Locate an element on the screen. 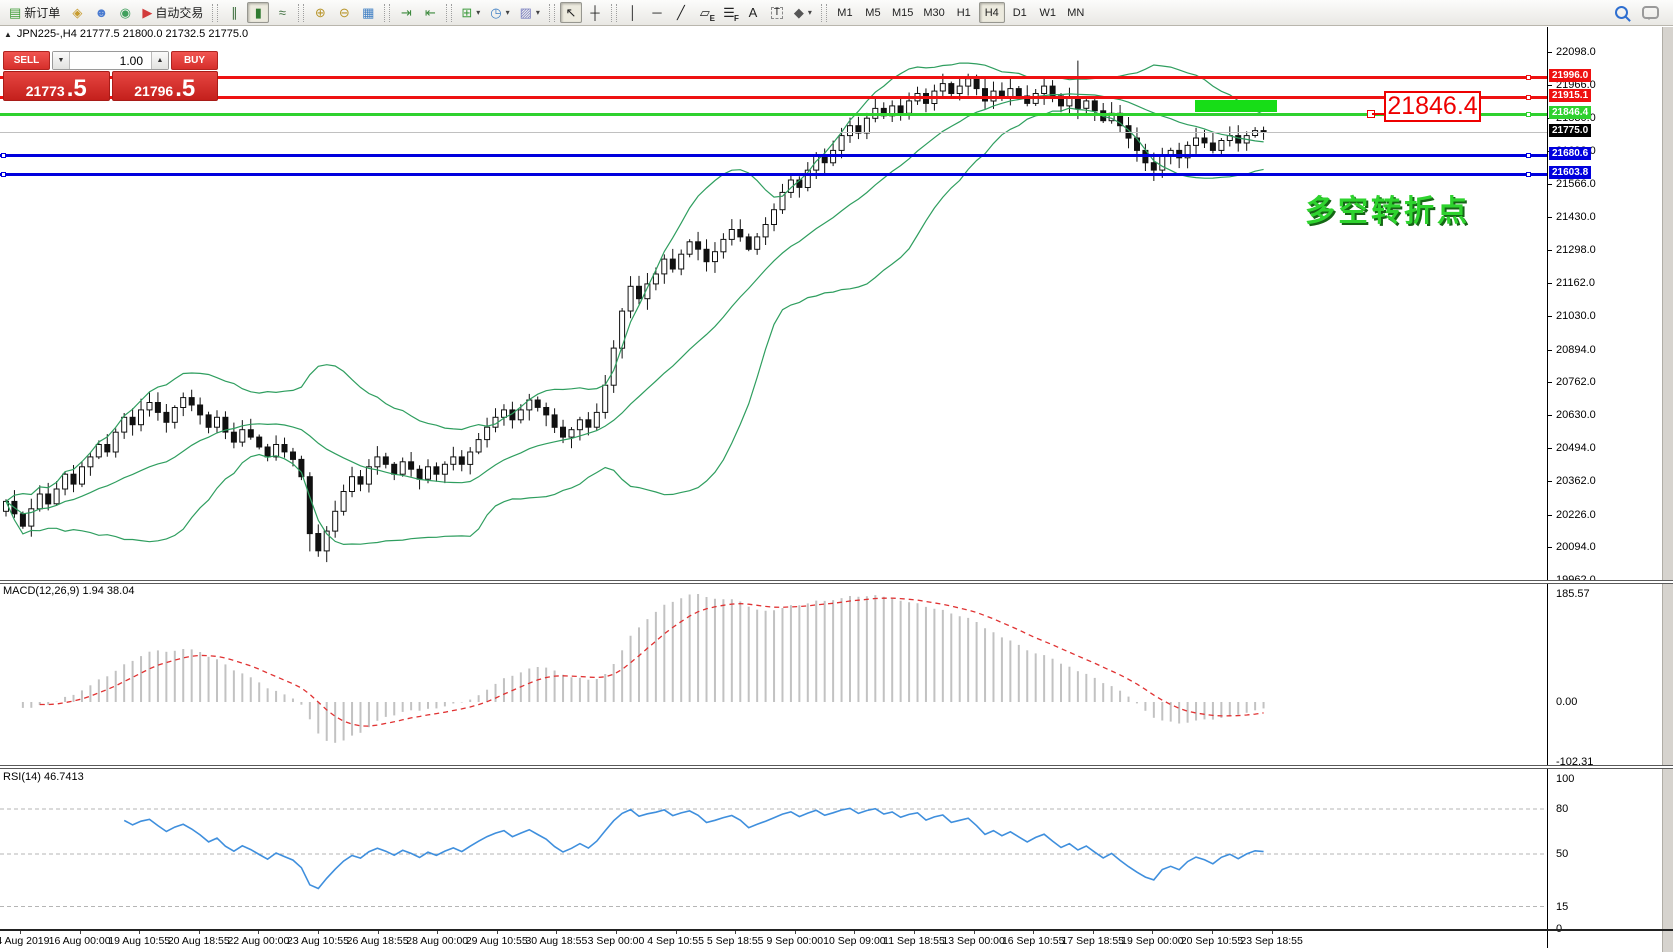  timeframe-d1-button: D1 is located at coordinates (1019, 12).